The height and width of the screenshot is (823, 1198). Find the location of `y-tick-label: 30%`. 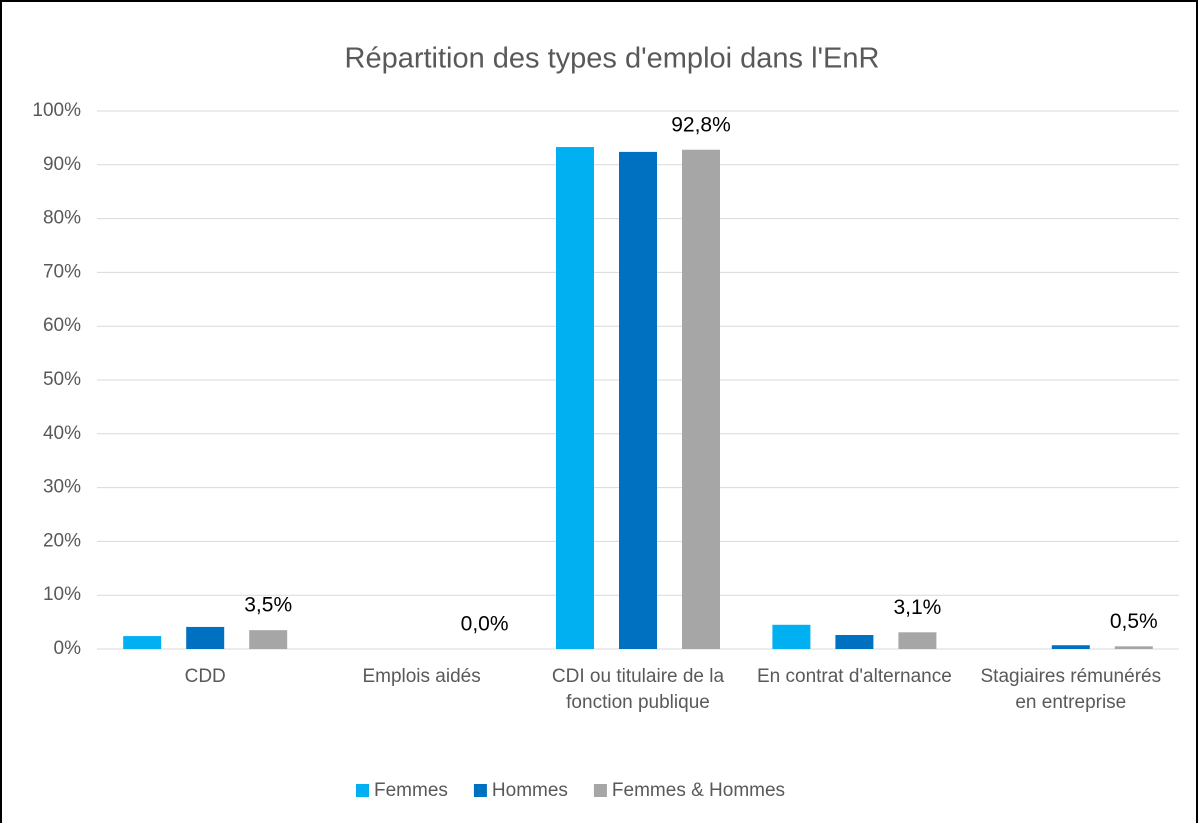

y-tick-label: 30% is located at coordinates (62, 487).